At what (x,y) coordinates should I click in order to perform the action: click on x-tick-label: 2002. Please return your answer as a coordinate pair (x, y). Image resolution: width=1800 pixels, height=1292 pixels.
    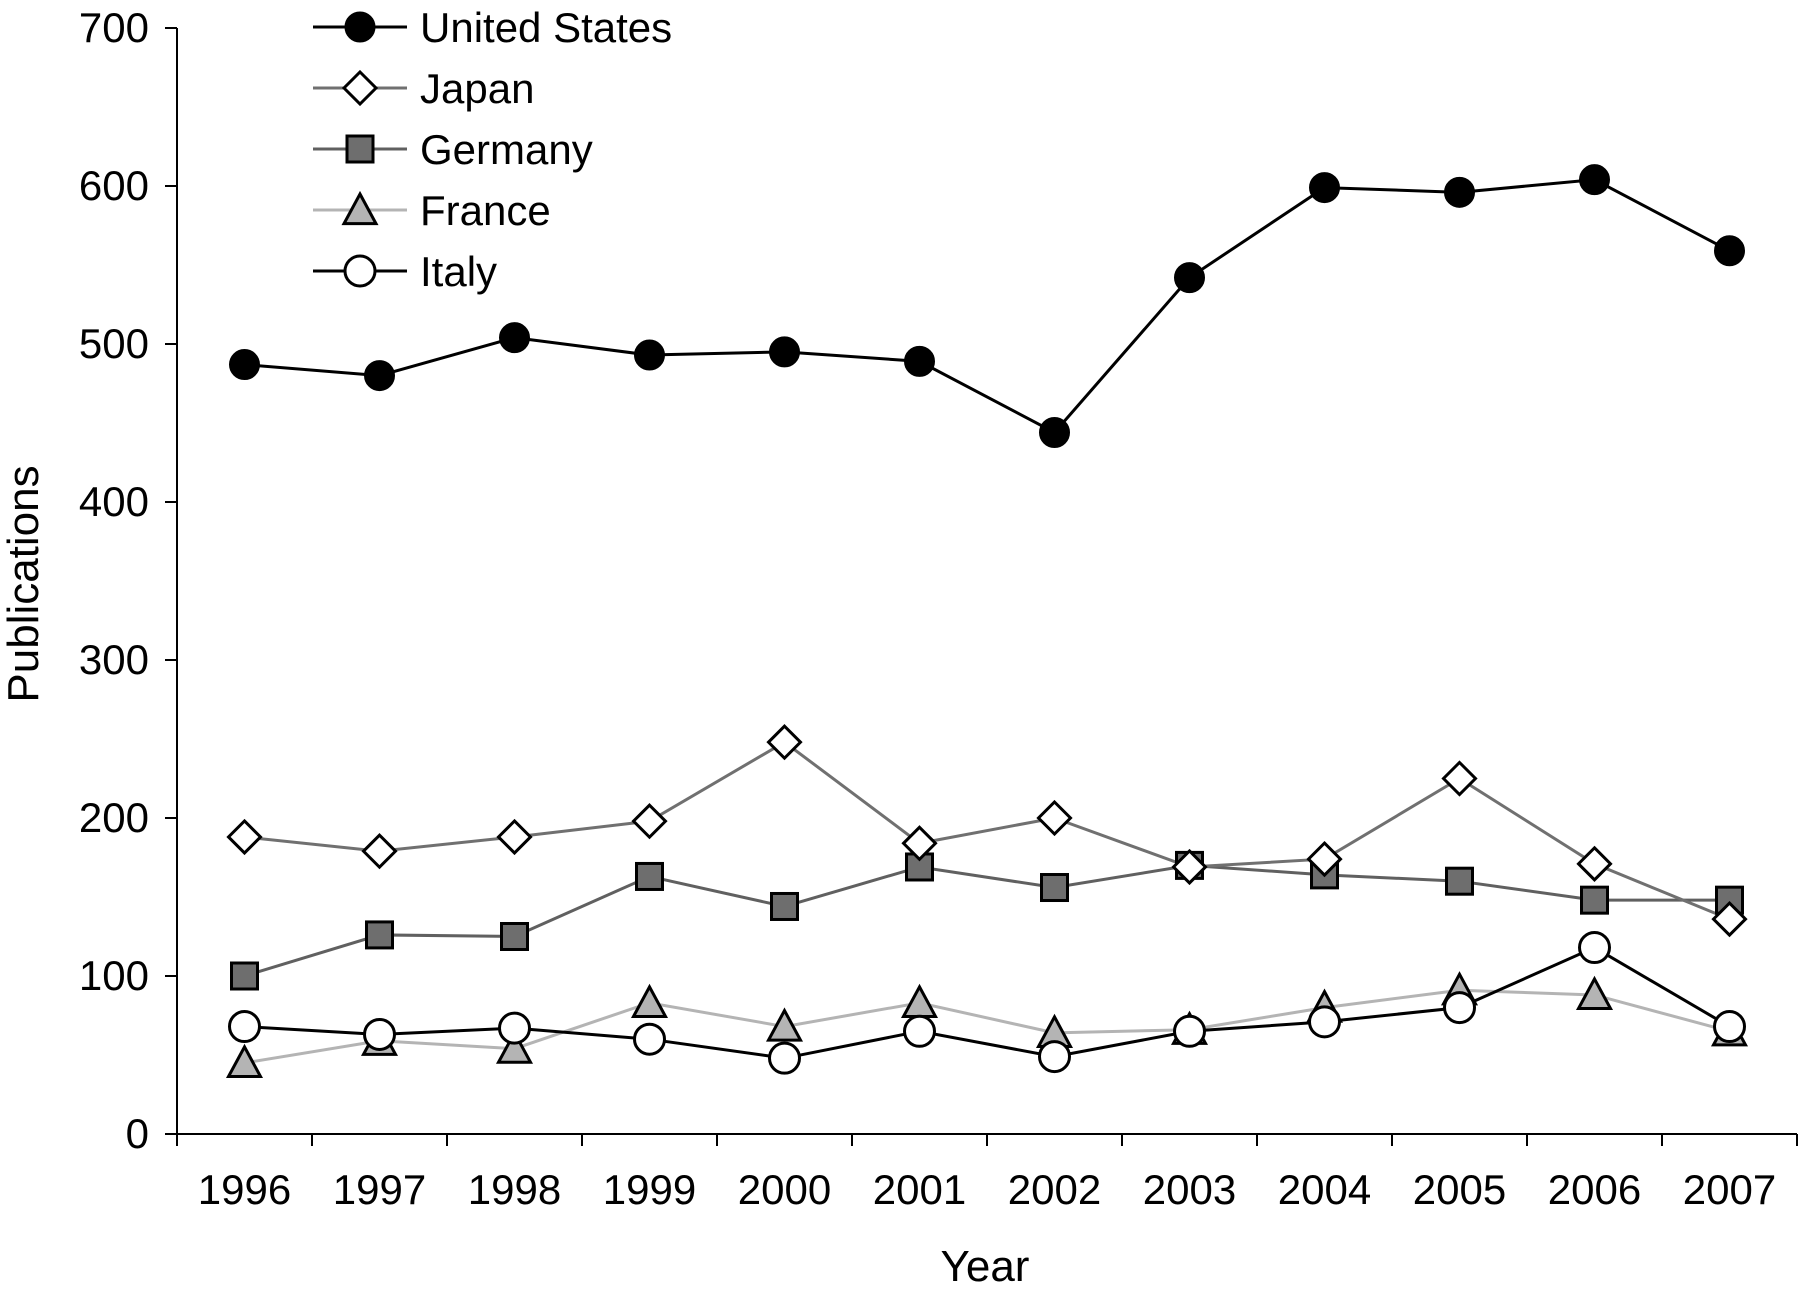
    Looking at the image, I should click on (1054, 1189).